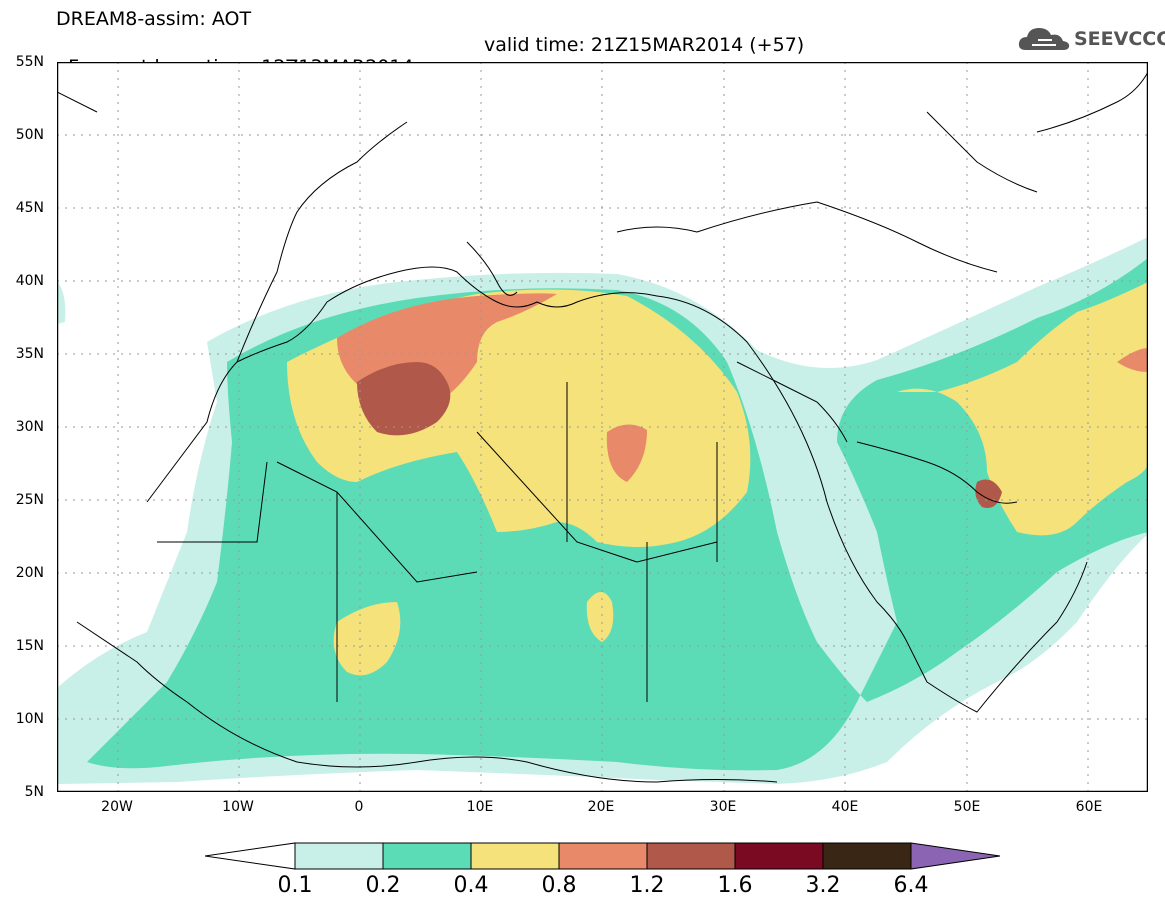 This screenshot has height=905, width=1165. Describe the element at coordinates (34, 792) in the screenshot. I see `lat-label-5n: 5N` at that location.